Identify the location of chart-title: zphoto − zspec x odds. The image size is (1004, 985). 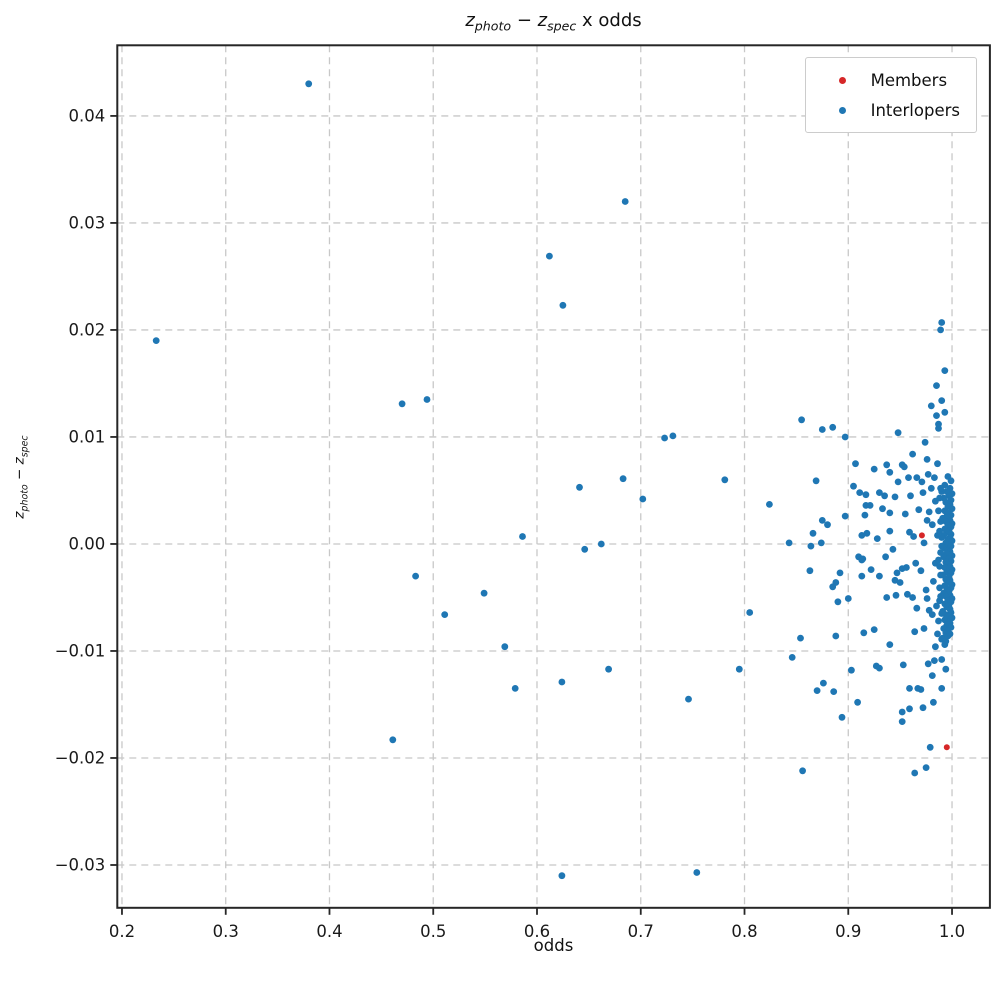
(553, 22).